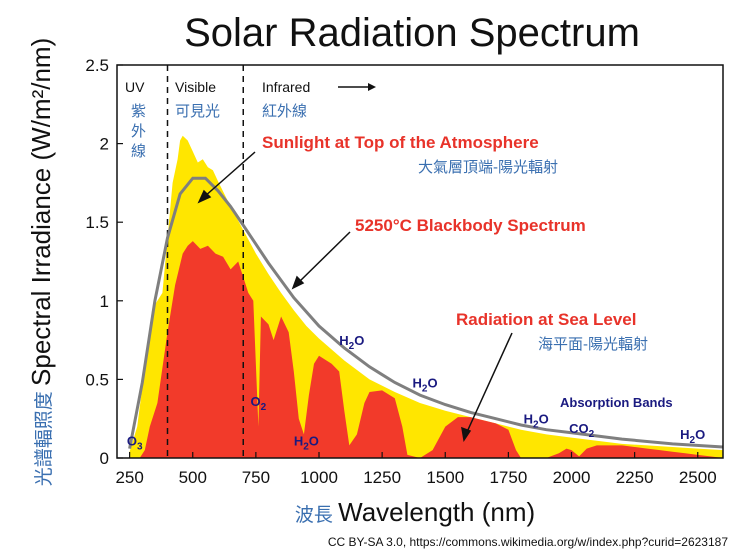  I want to click on x-tick-label: 2250, so click(635, 477).